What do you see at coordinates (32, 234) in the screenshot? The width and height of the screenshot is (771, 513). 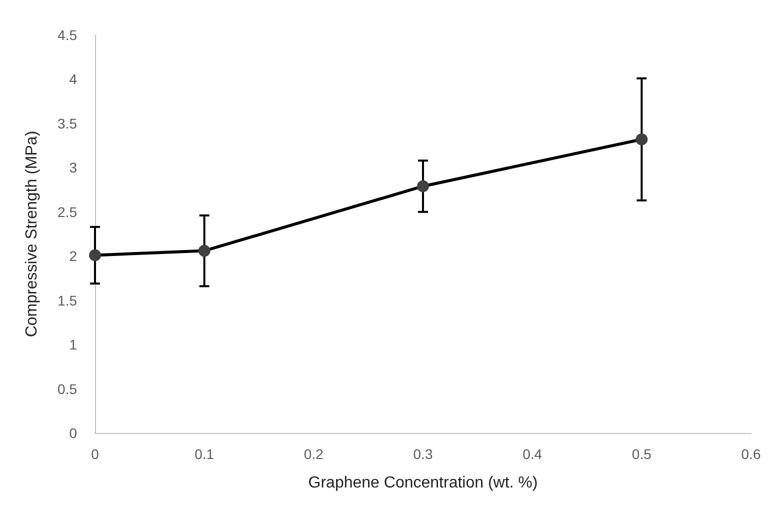 I see `y-axis-title: Compressive Strength (MPa)` at bounding box center [32, 234].